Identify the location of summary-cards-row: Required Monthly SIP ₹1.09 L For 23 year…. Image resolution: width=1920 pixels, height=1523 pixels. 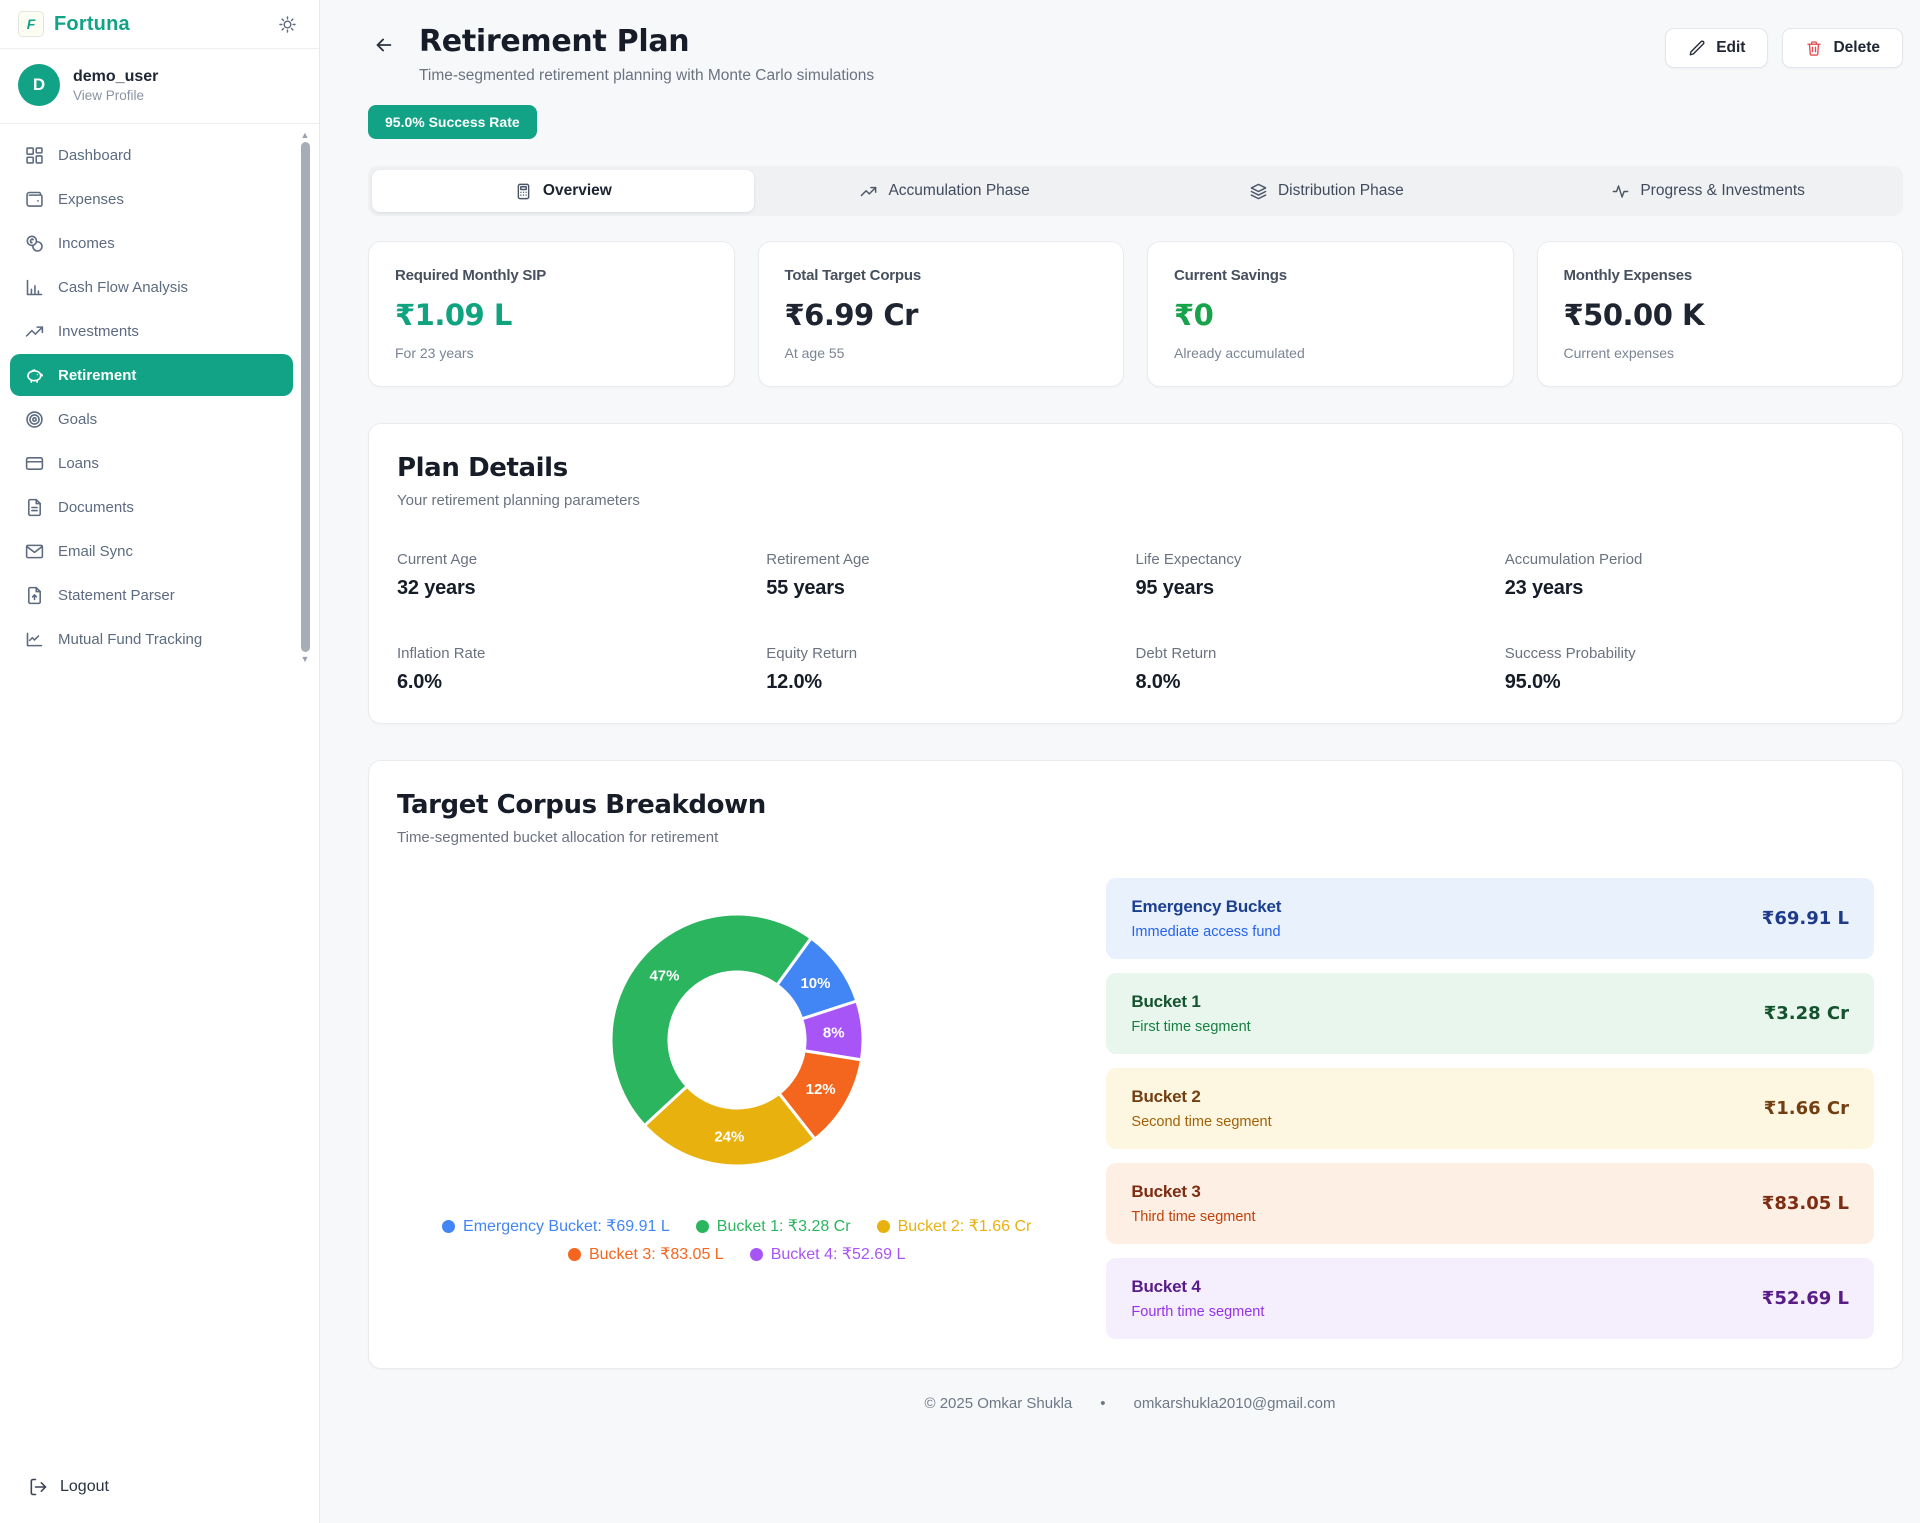
(1135, 314).